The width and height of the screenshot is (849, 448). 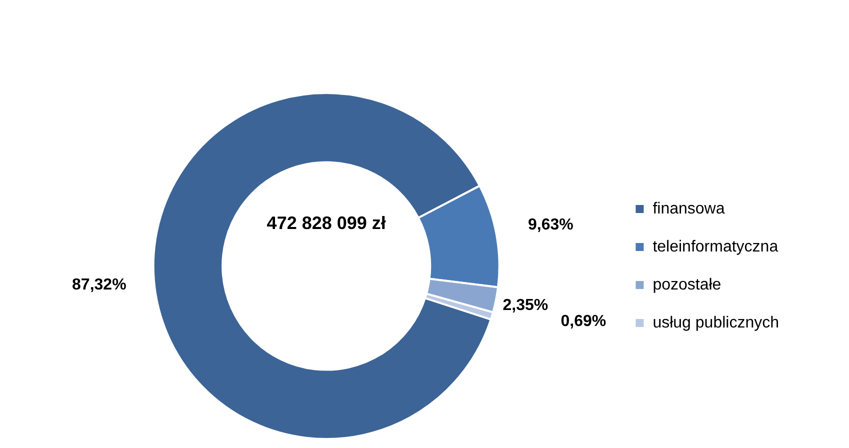 I want to click on data-label: 9,63%, so click(x=551, y=225).